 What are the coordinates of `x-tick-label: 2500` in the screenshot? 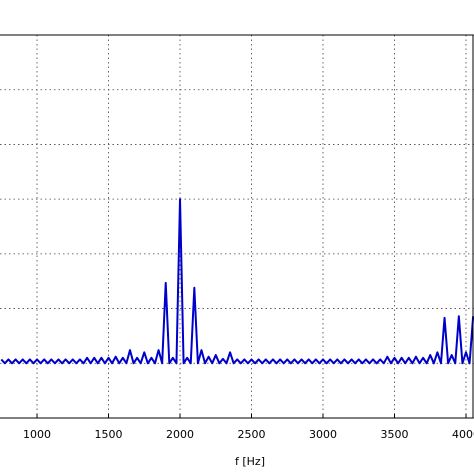 It's located at (252, 434).